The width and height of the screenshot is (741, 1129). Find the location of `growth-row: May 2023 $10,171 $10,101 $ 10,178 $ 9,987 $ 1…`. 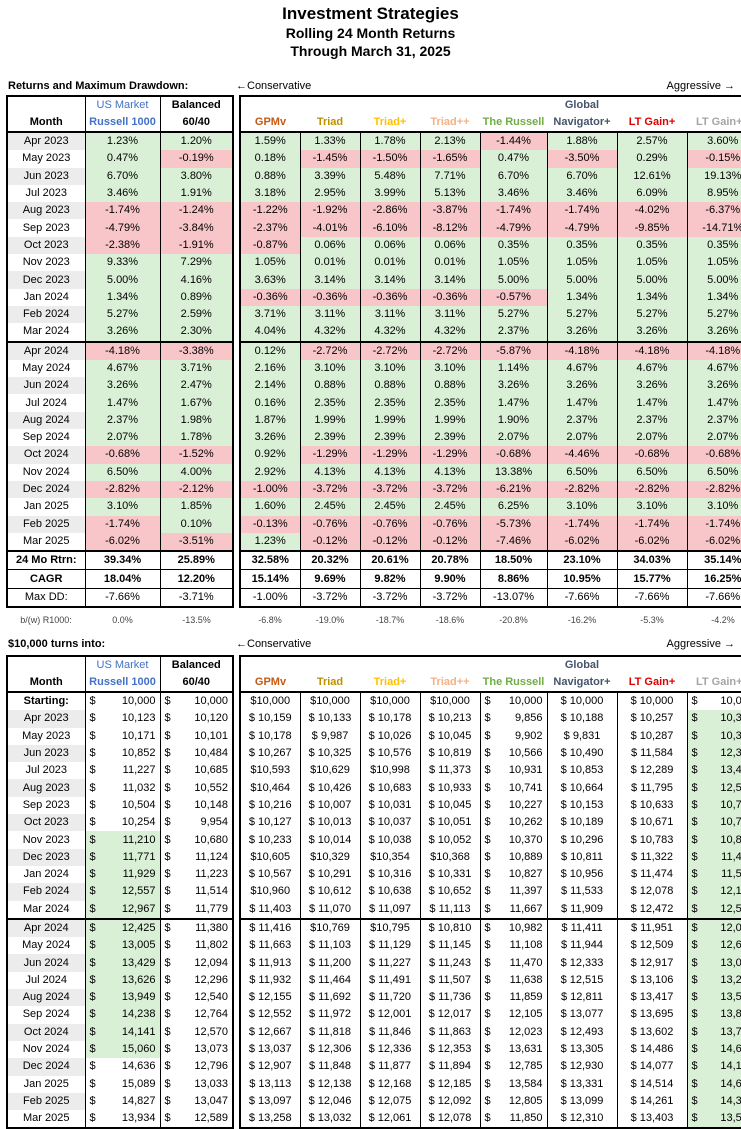

growth-row: May 2023 $10,171 $10,101 $ 10,178 $ 9,987 $ 1… is located at coordinates (373, 736).